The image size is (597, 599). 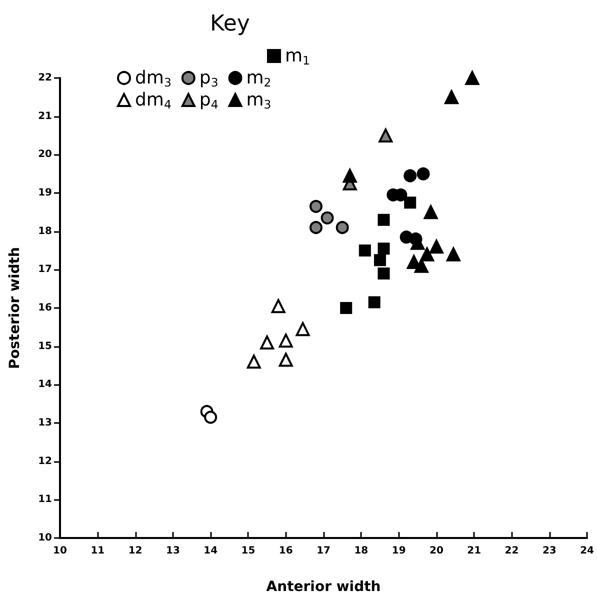 What do you see at coordinates (45, 154) in the screenshot?
I see `y-tick-label: 20` at bounding box center [45, 154].